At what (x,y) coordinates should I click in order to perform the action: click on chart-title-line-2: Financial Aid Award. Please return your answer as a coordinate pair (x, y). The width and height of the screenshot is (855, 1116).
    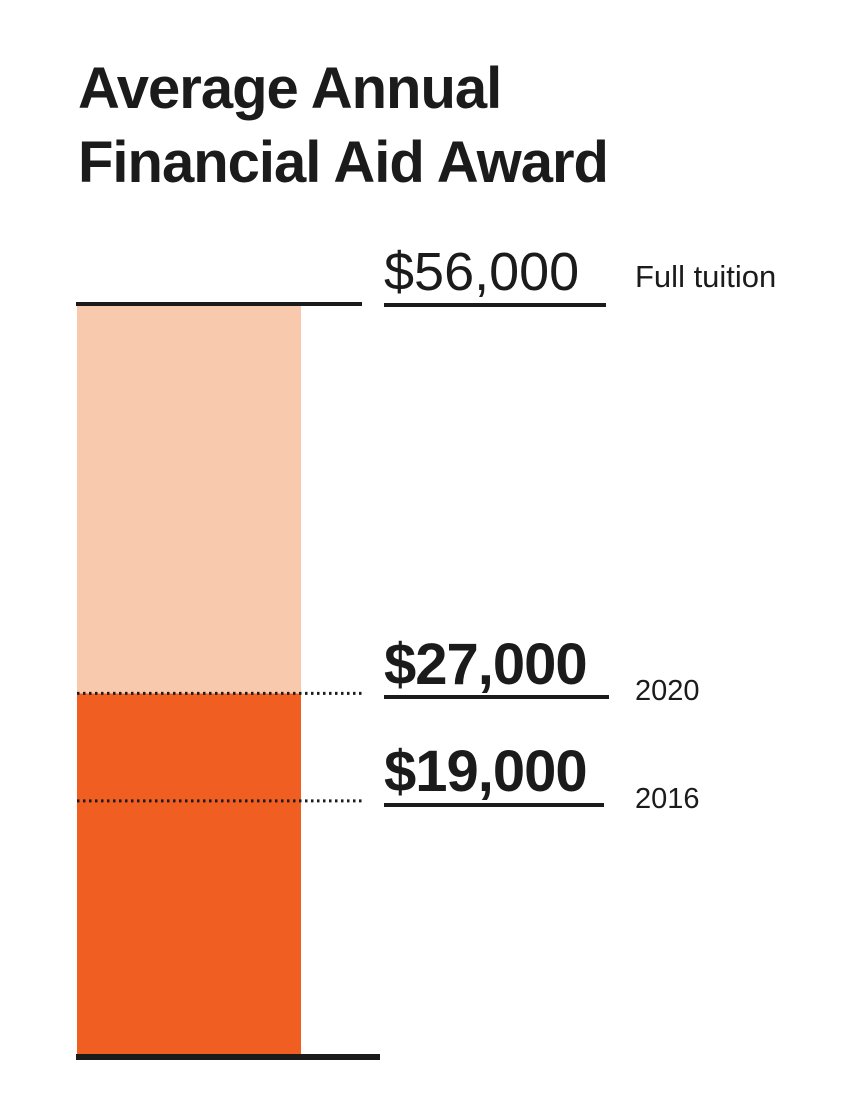
    Looking at the image, I should click on (343, 162).